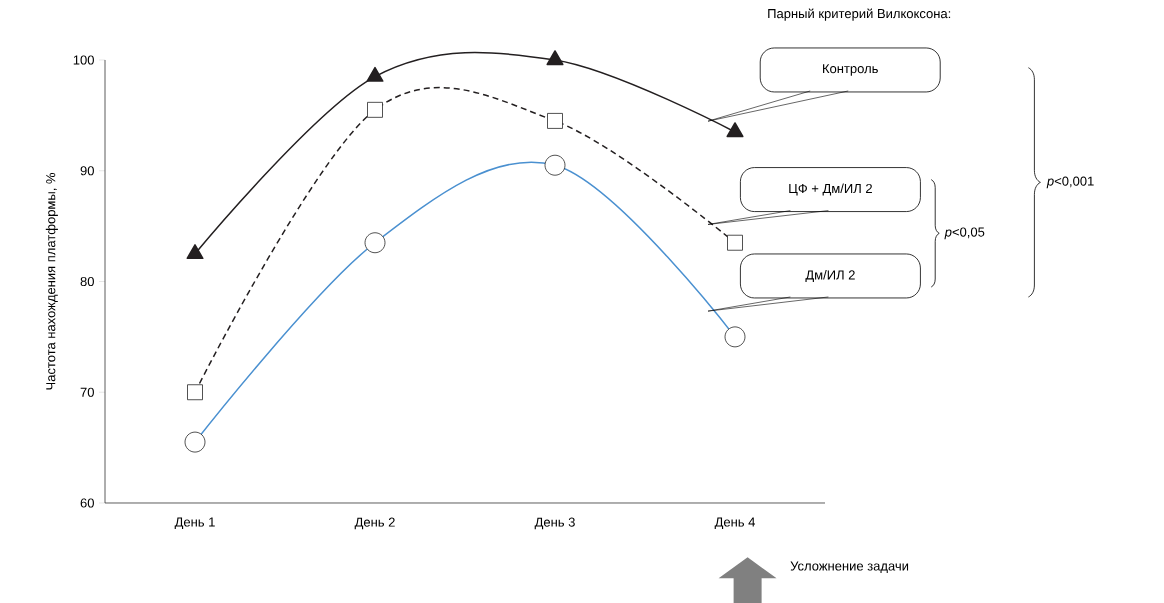 The height and width of the screenshot is (603, 1164). What do you see at coordinates (850, 70) in the screenshot?
I see `text: Контроль` at bounding box center [850, 70].